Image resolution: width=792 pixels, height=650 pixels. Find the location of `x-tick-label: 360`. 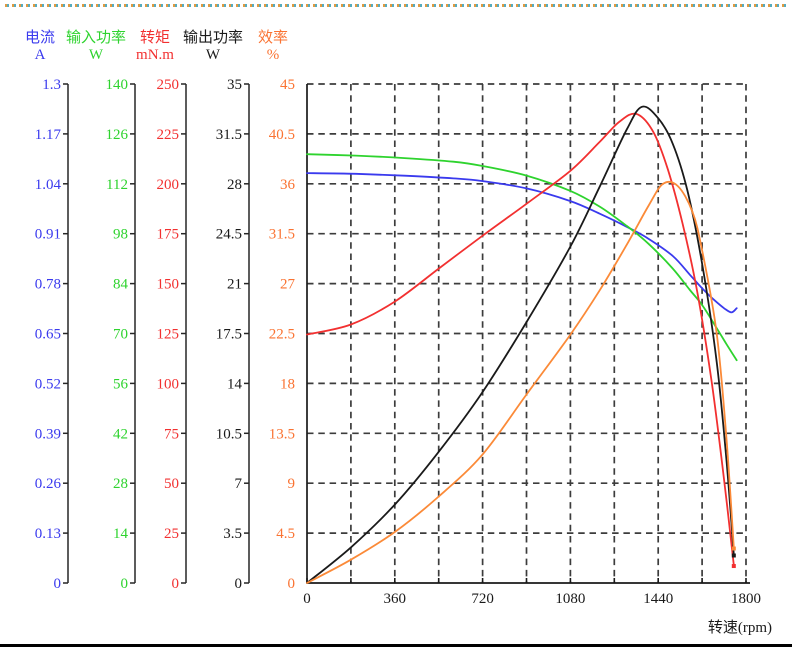

x-tick-label: 360 is located at coordinates (395, 599).